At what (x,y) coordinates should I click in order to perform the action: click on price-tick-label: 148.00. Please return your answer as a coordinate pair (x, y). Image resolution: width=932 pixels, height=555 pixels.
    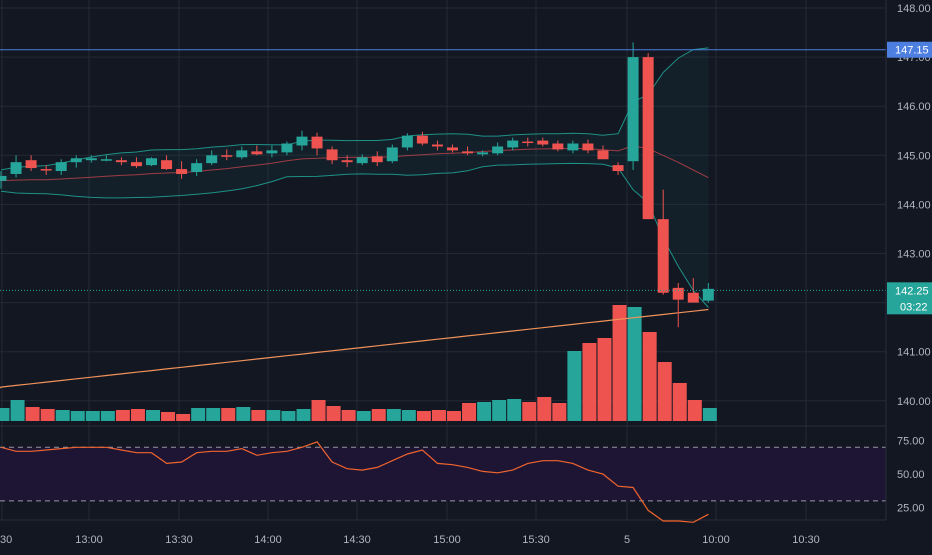
    Looking at the image, I should click on (914, 9).